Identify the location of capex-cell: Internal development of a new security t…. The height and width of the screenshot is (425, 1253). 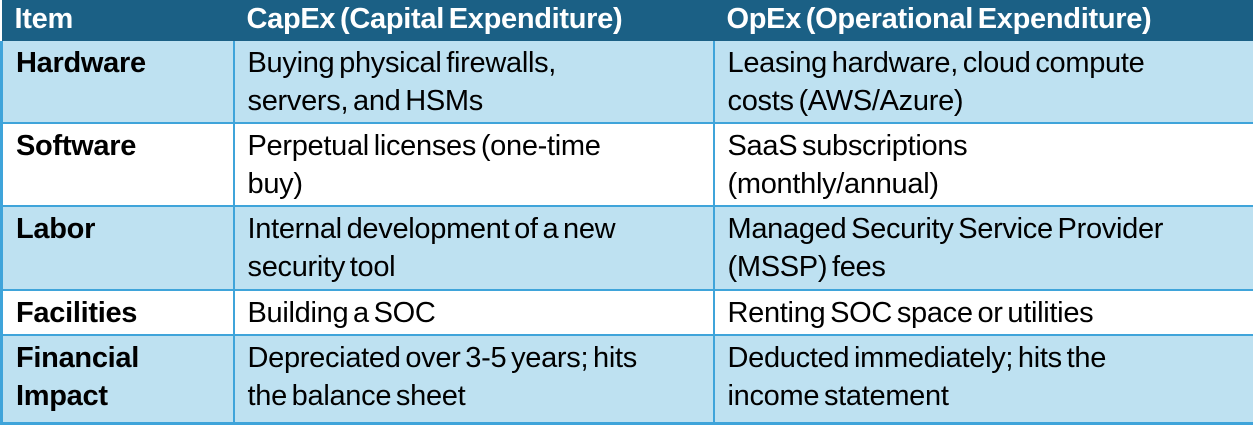
(474, 248).